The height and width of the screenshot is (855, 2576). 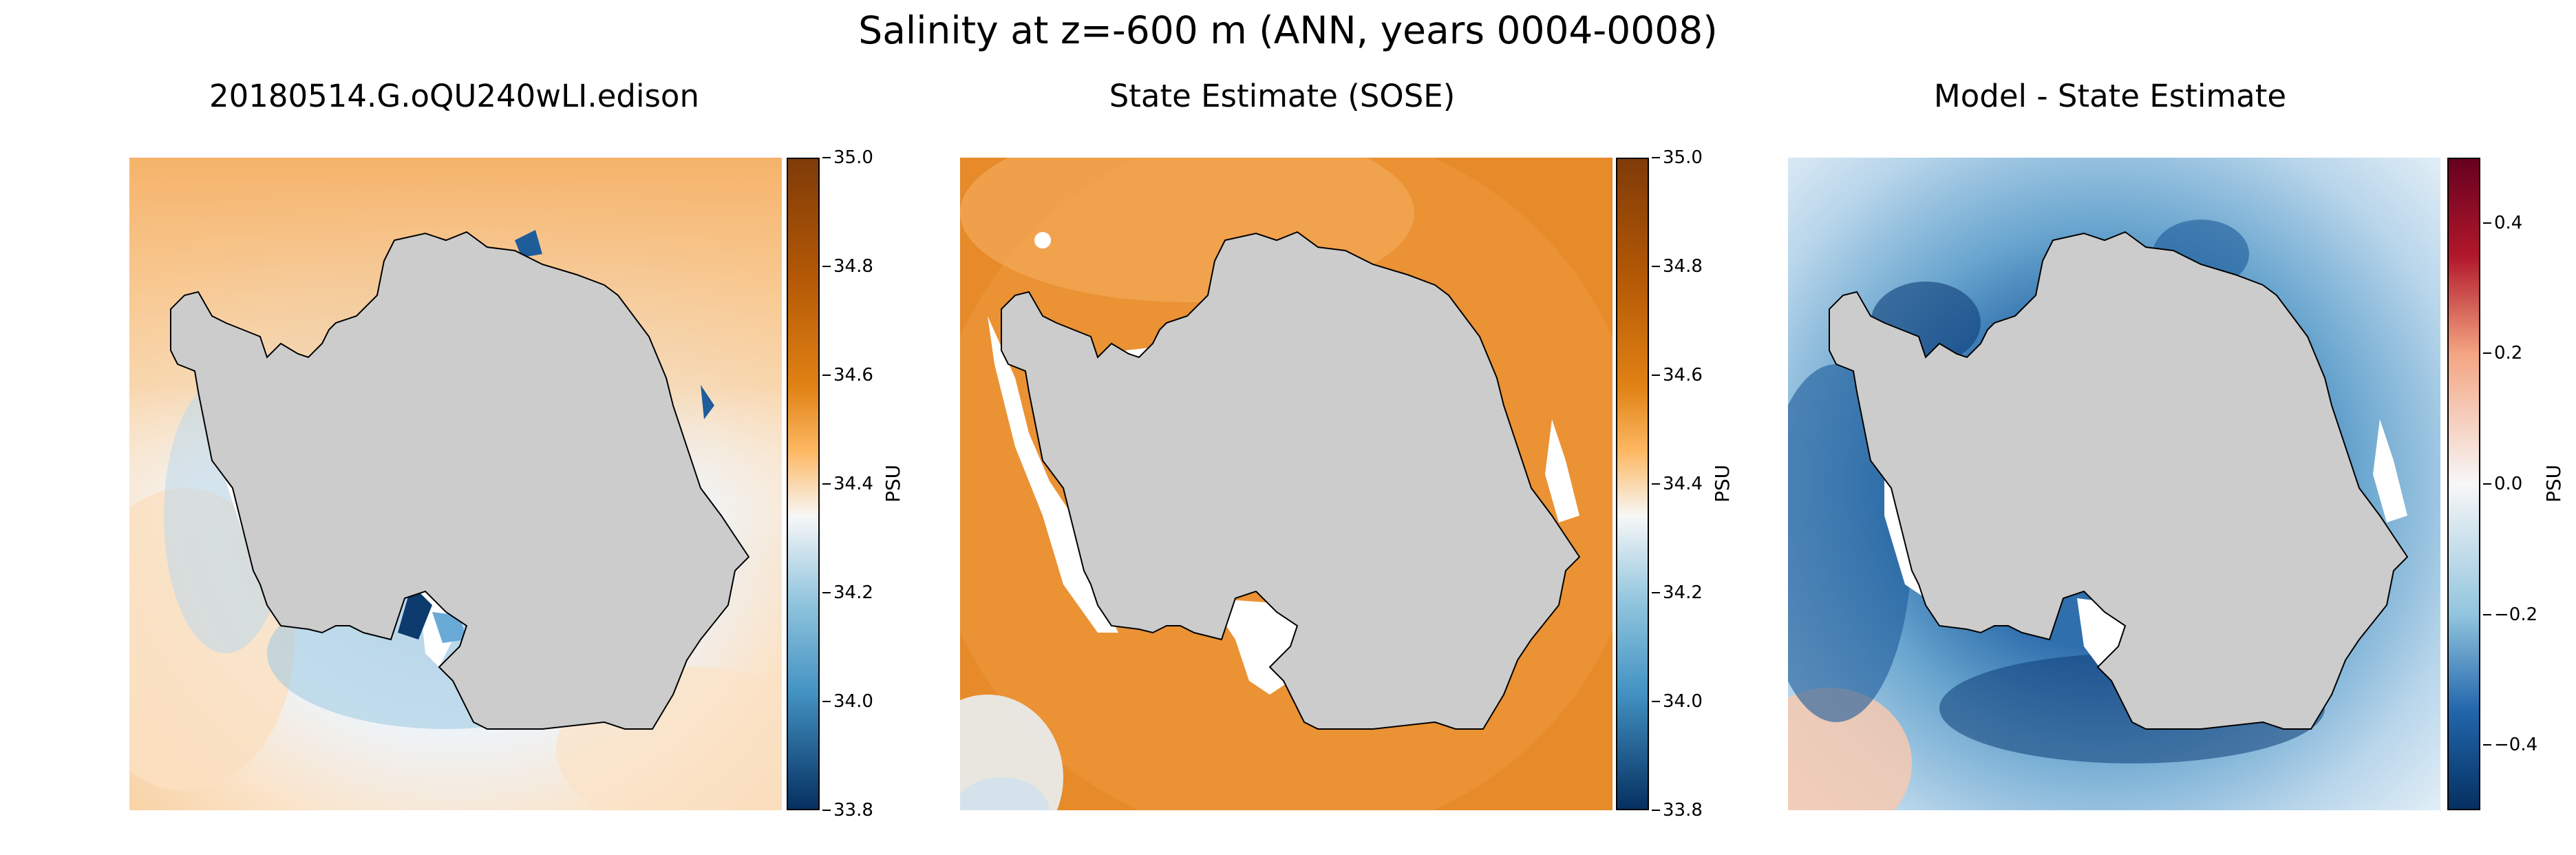 I want to click on colorbar-3-tick: 0.2, so click(x=2502, y=353).